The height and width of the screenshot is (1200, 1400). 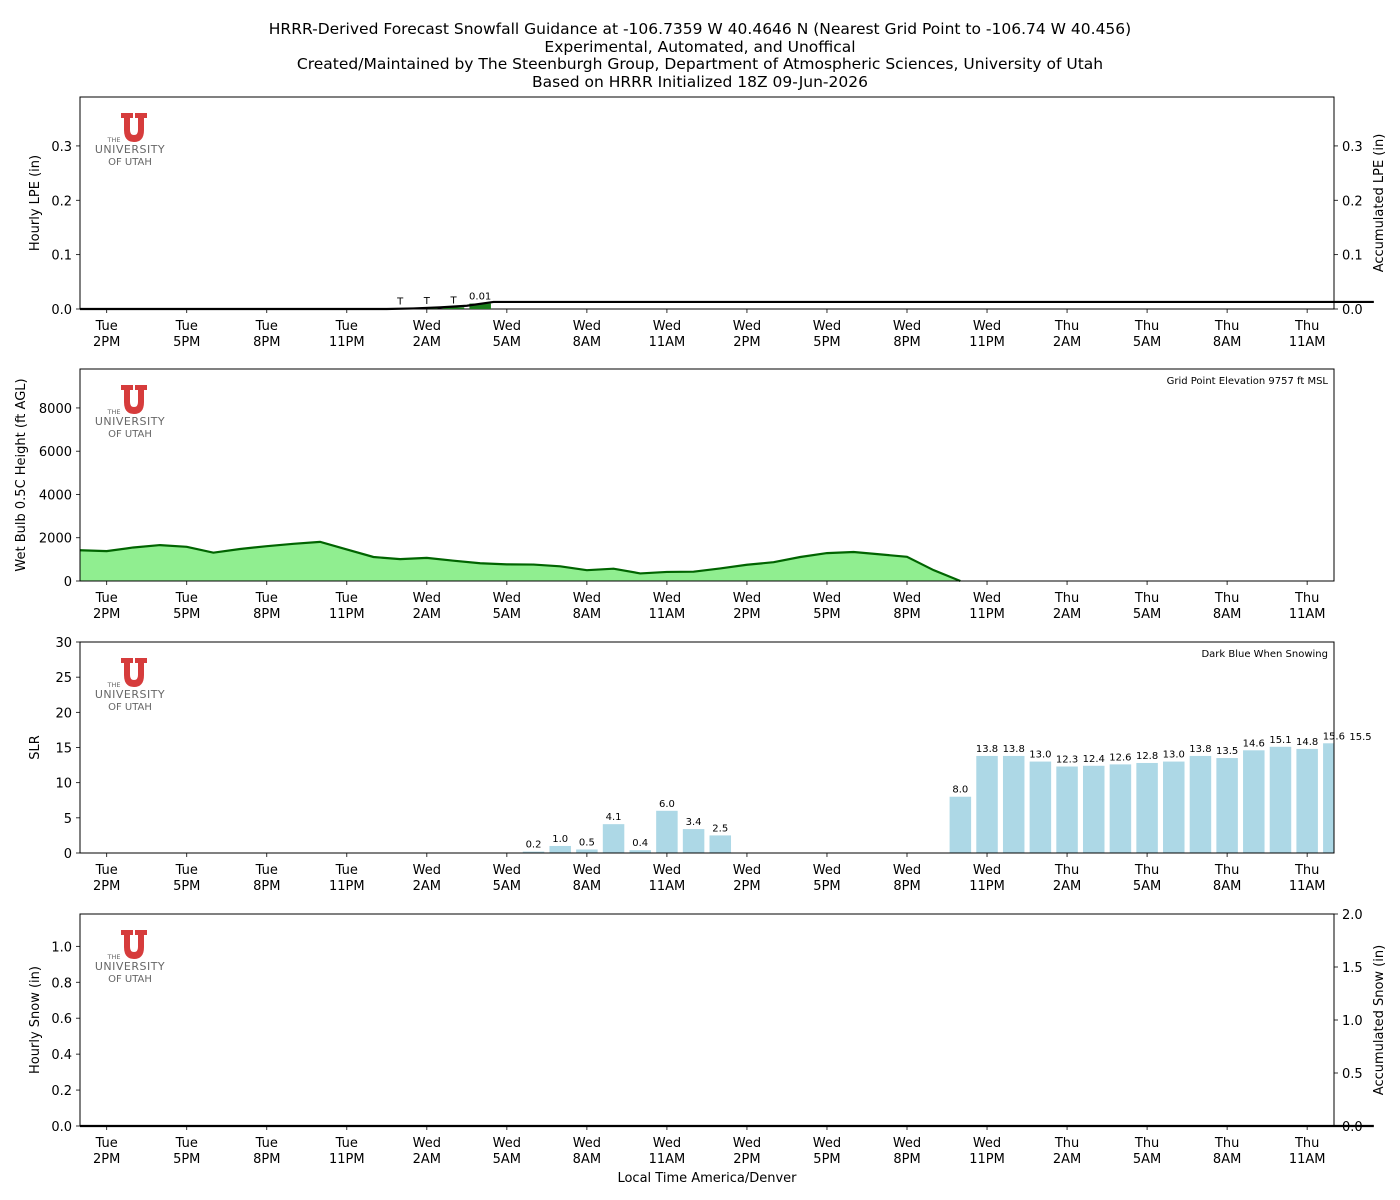 I want to click on lpe-bar-label: T, so click(x=427, y=301).